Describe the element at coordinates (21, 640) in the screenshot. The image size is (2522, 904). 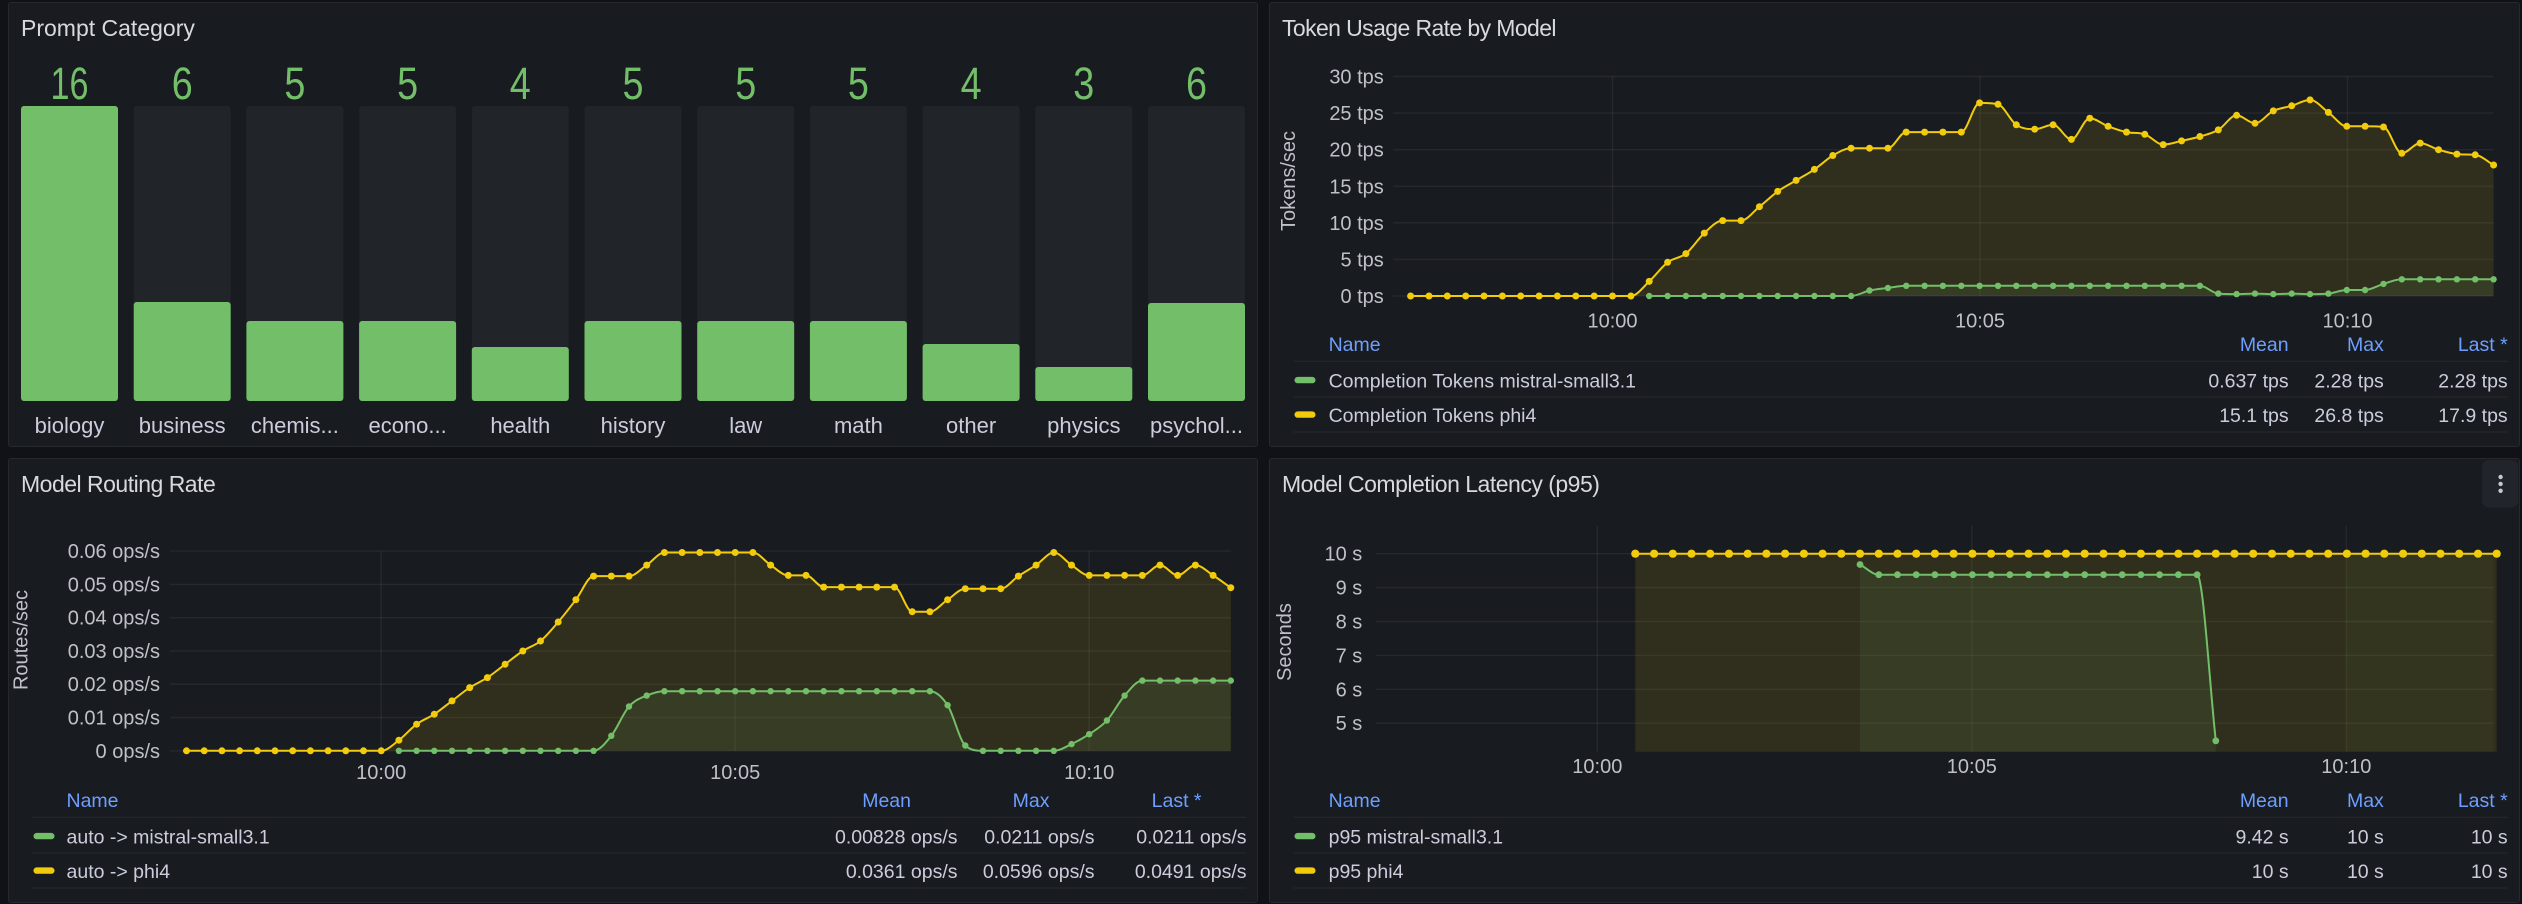
I see `svg-text: Routes/sec` at that location.